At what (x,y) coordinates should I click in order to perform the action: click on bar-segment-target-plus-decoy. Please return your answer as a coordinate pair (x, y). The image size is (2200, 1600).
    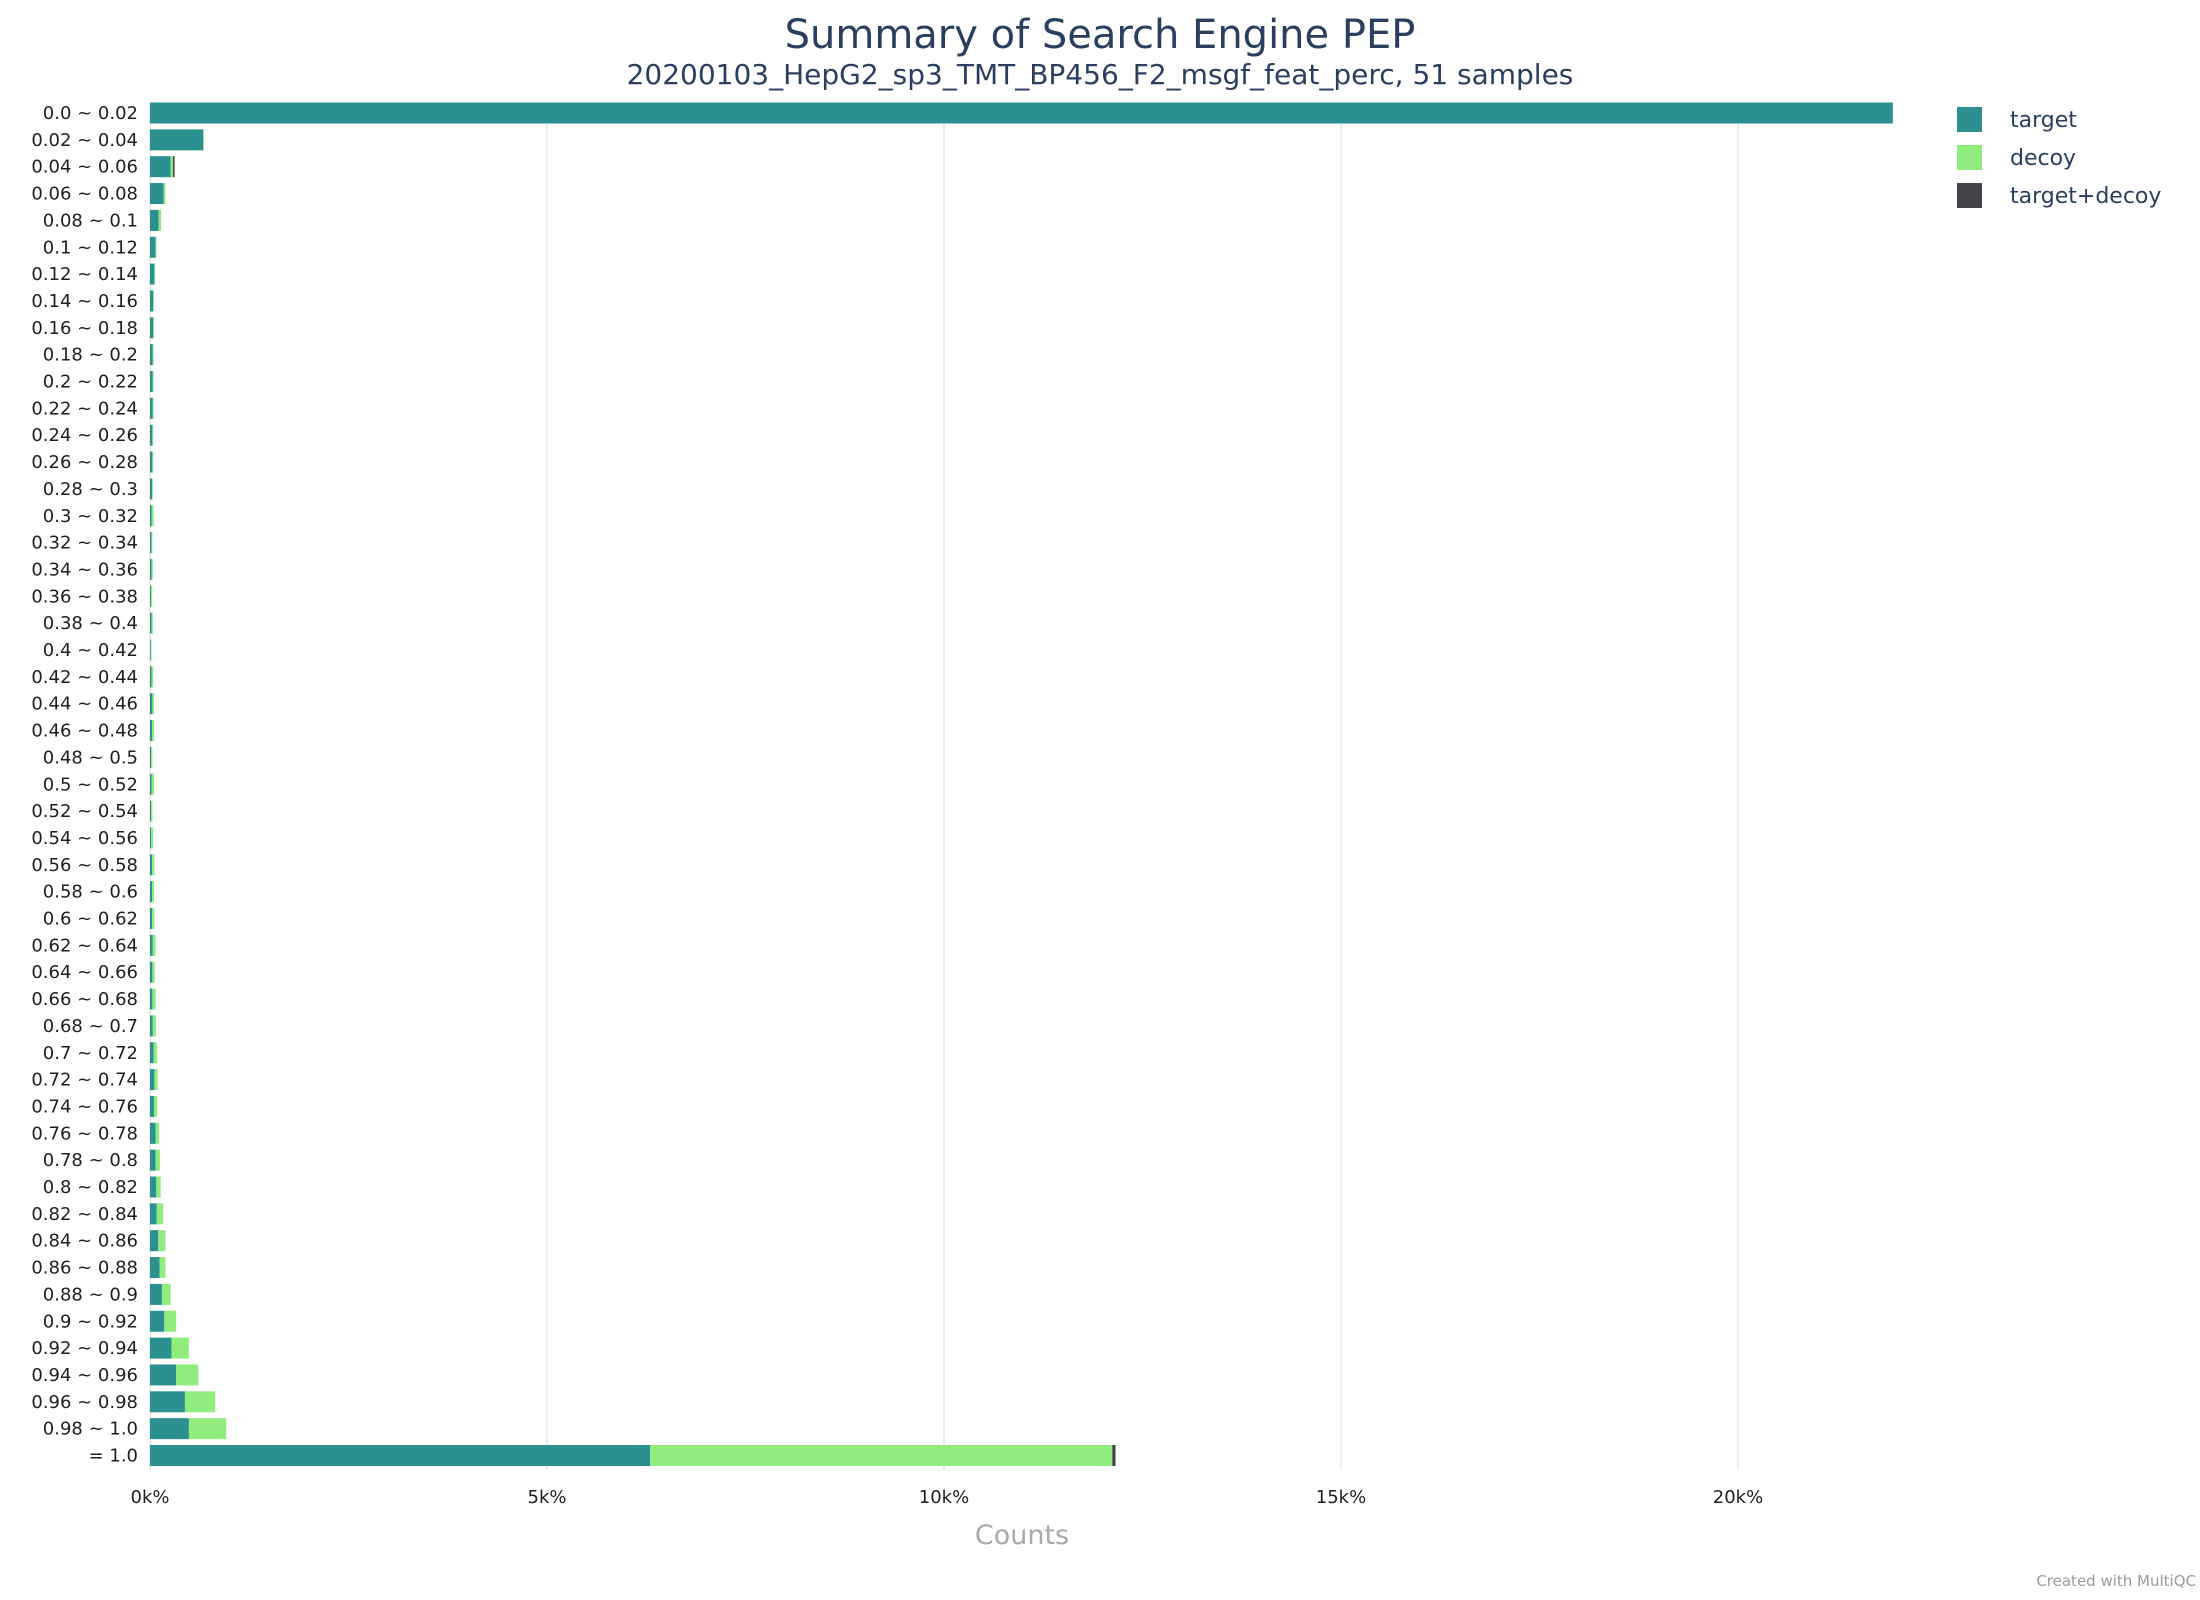
    Looking at the image, I should click on (174, 167).